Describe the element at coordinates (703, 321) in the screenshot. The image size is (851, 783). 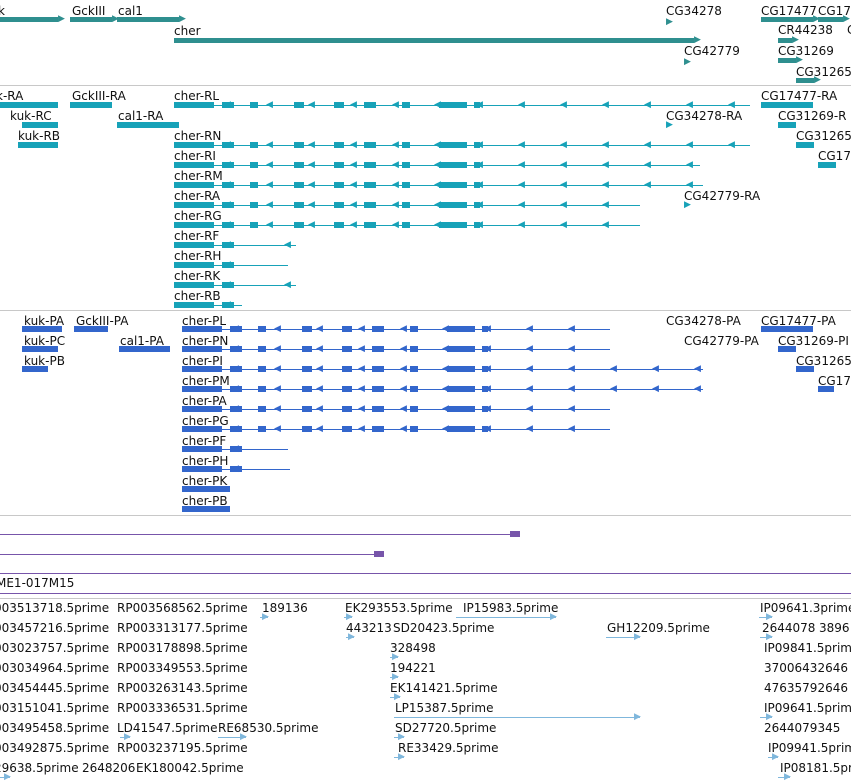
I see `feature-label: CG34278-PA` at that location.